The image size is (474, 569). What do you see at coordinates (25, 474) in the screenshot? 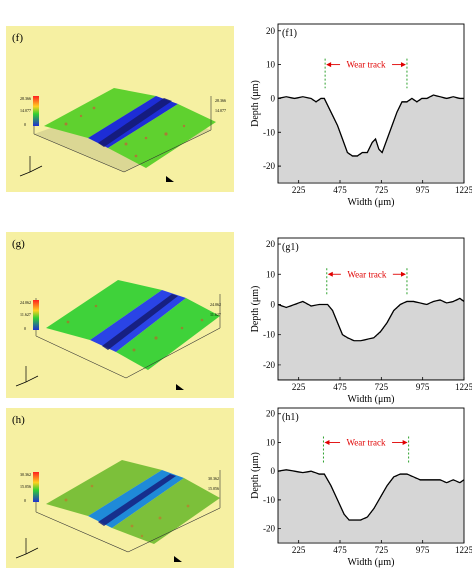
I see `scale-max: 30.362` at bounding box center [25, 474].